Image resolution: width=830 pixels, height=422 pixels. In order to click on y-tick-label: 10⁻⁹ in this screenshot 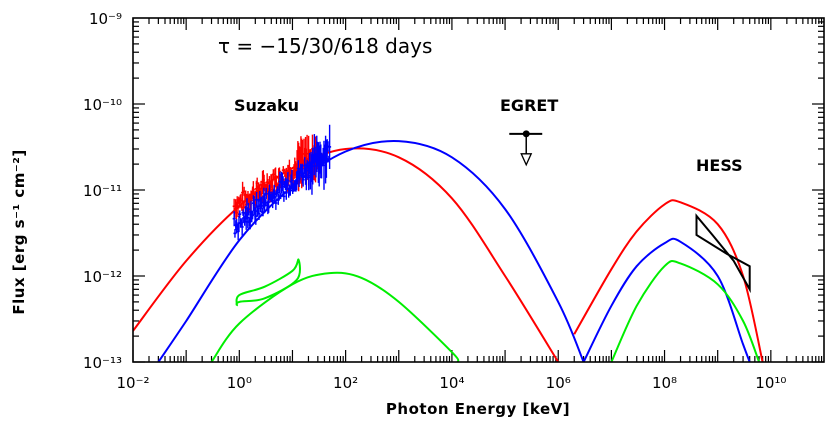, I will do `click(105, 19)`.